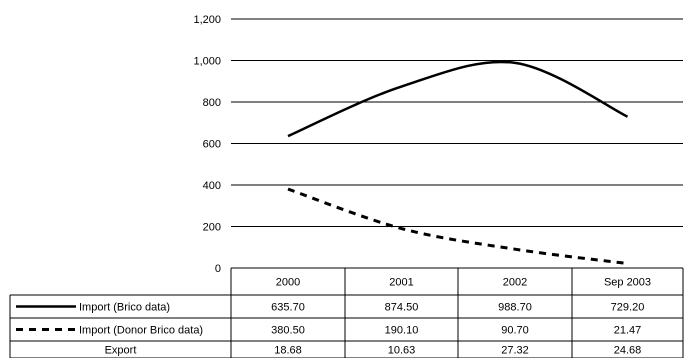 This screenshot has height=358, width=687. What do you see at coordinates (218, 269) in the screenshot?
I see `y-tick-label: 0` at bounding box center [218, 269].